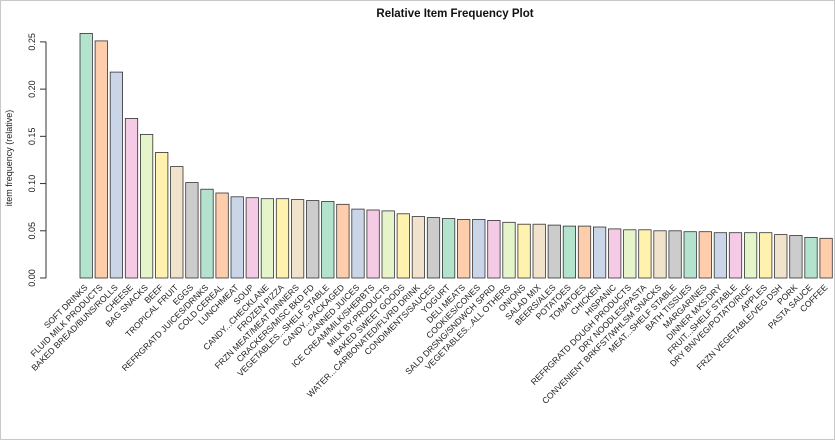 The height and width of the screenshot is (440, 835). I want to click on y-tick-label: 0.05, so click(32, 231).